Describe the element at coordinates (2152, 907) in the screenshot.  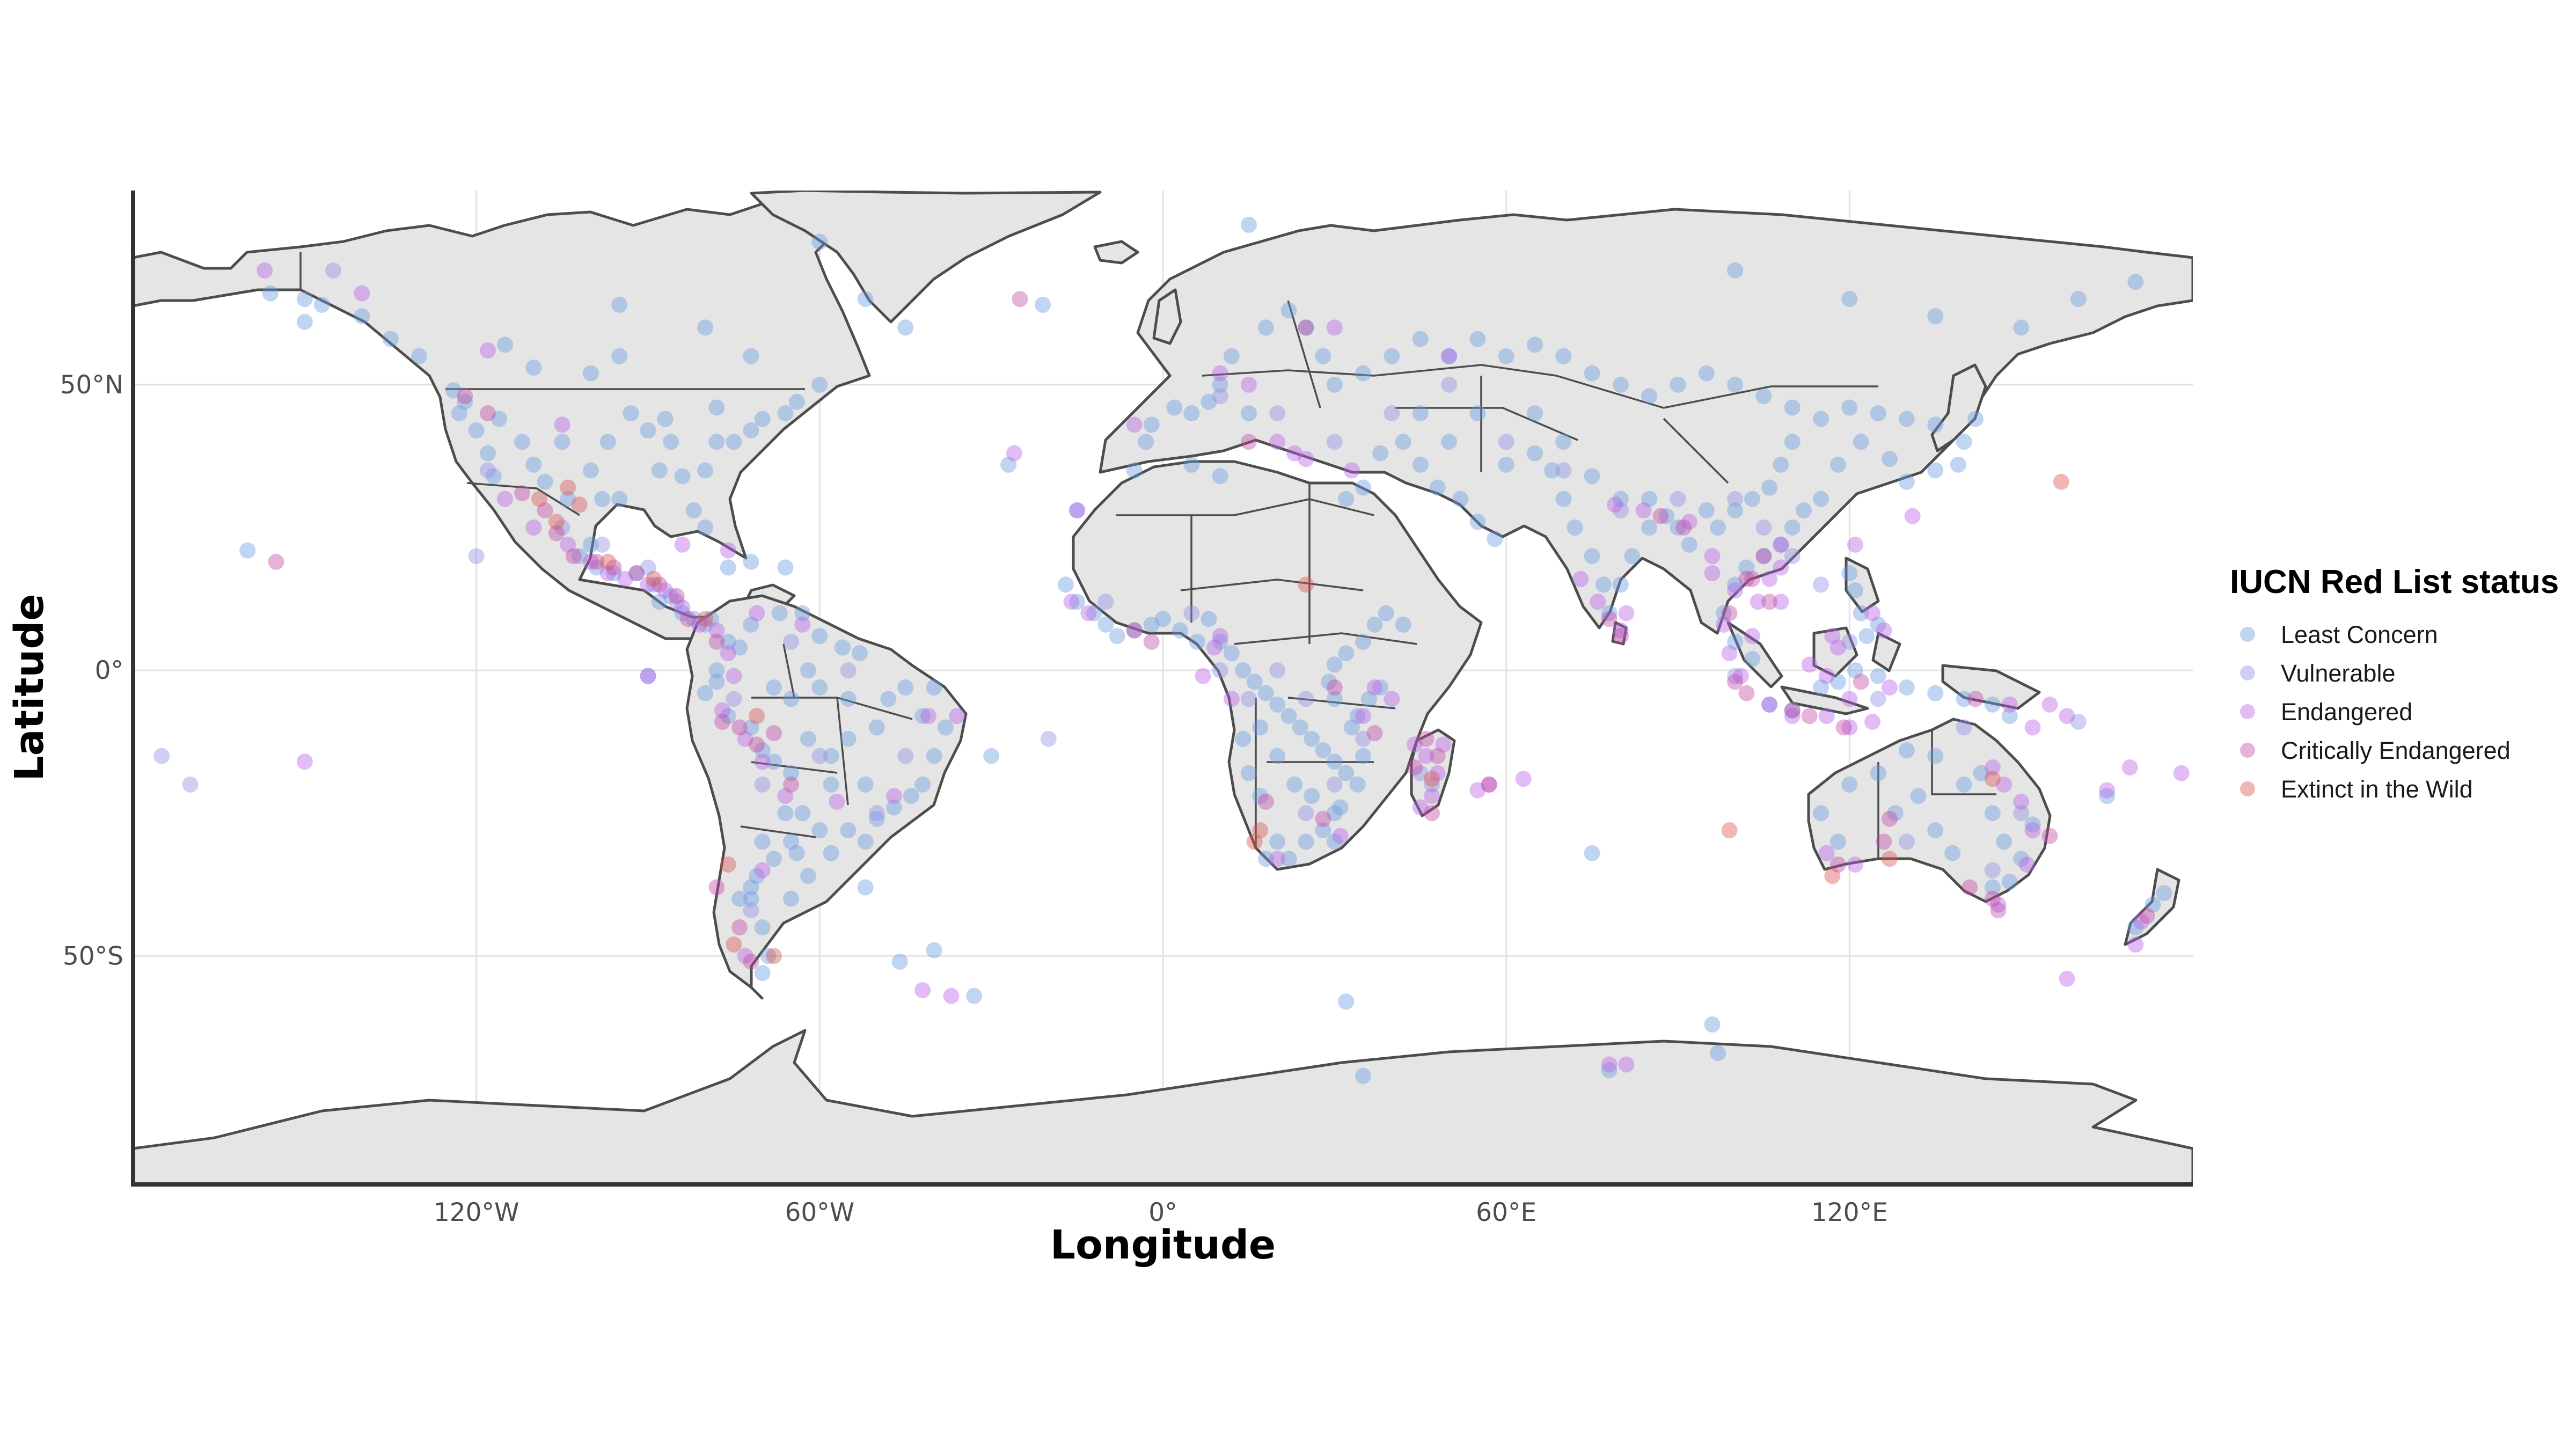
I see `new-zealand-islands` at that location.